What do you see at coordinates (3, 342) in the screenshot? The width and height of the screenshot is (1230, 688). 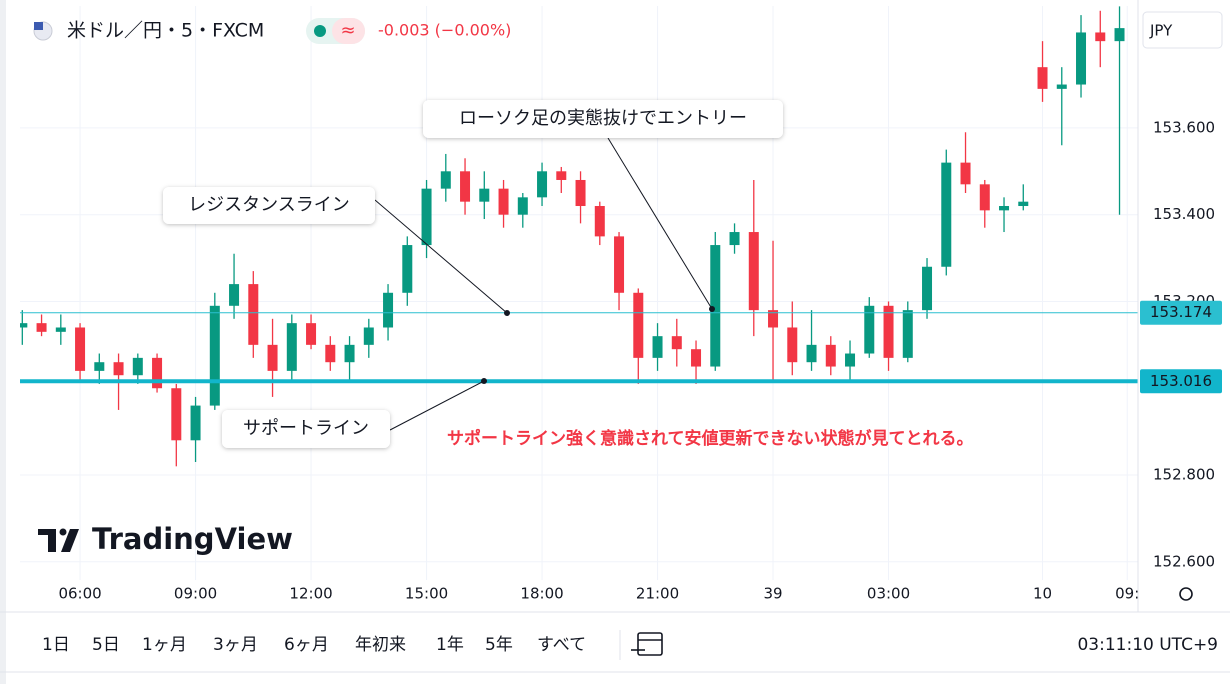 I see `left-edge` at bounding box center [3, 342].